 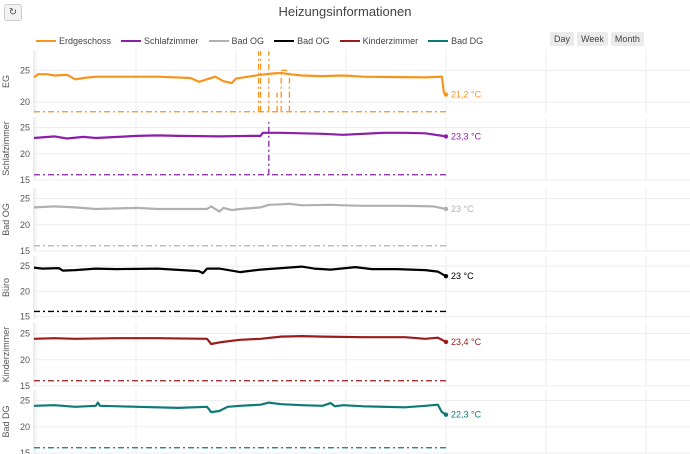 I want to click on legend-item: Kinderzimmer, so click(x=379, y=41).